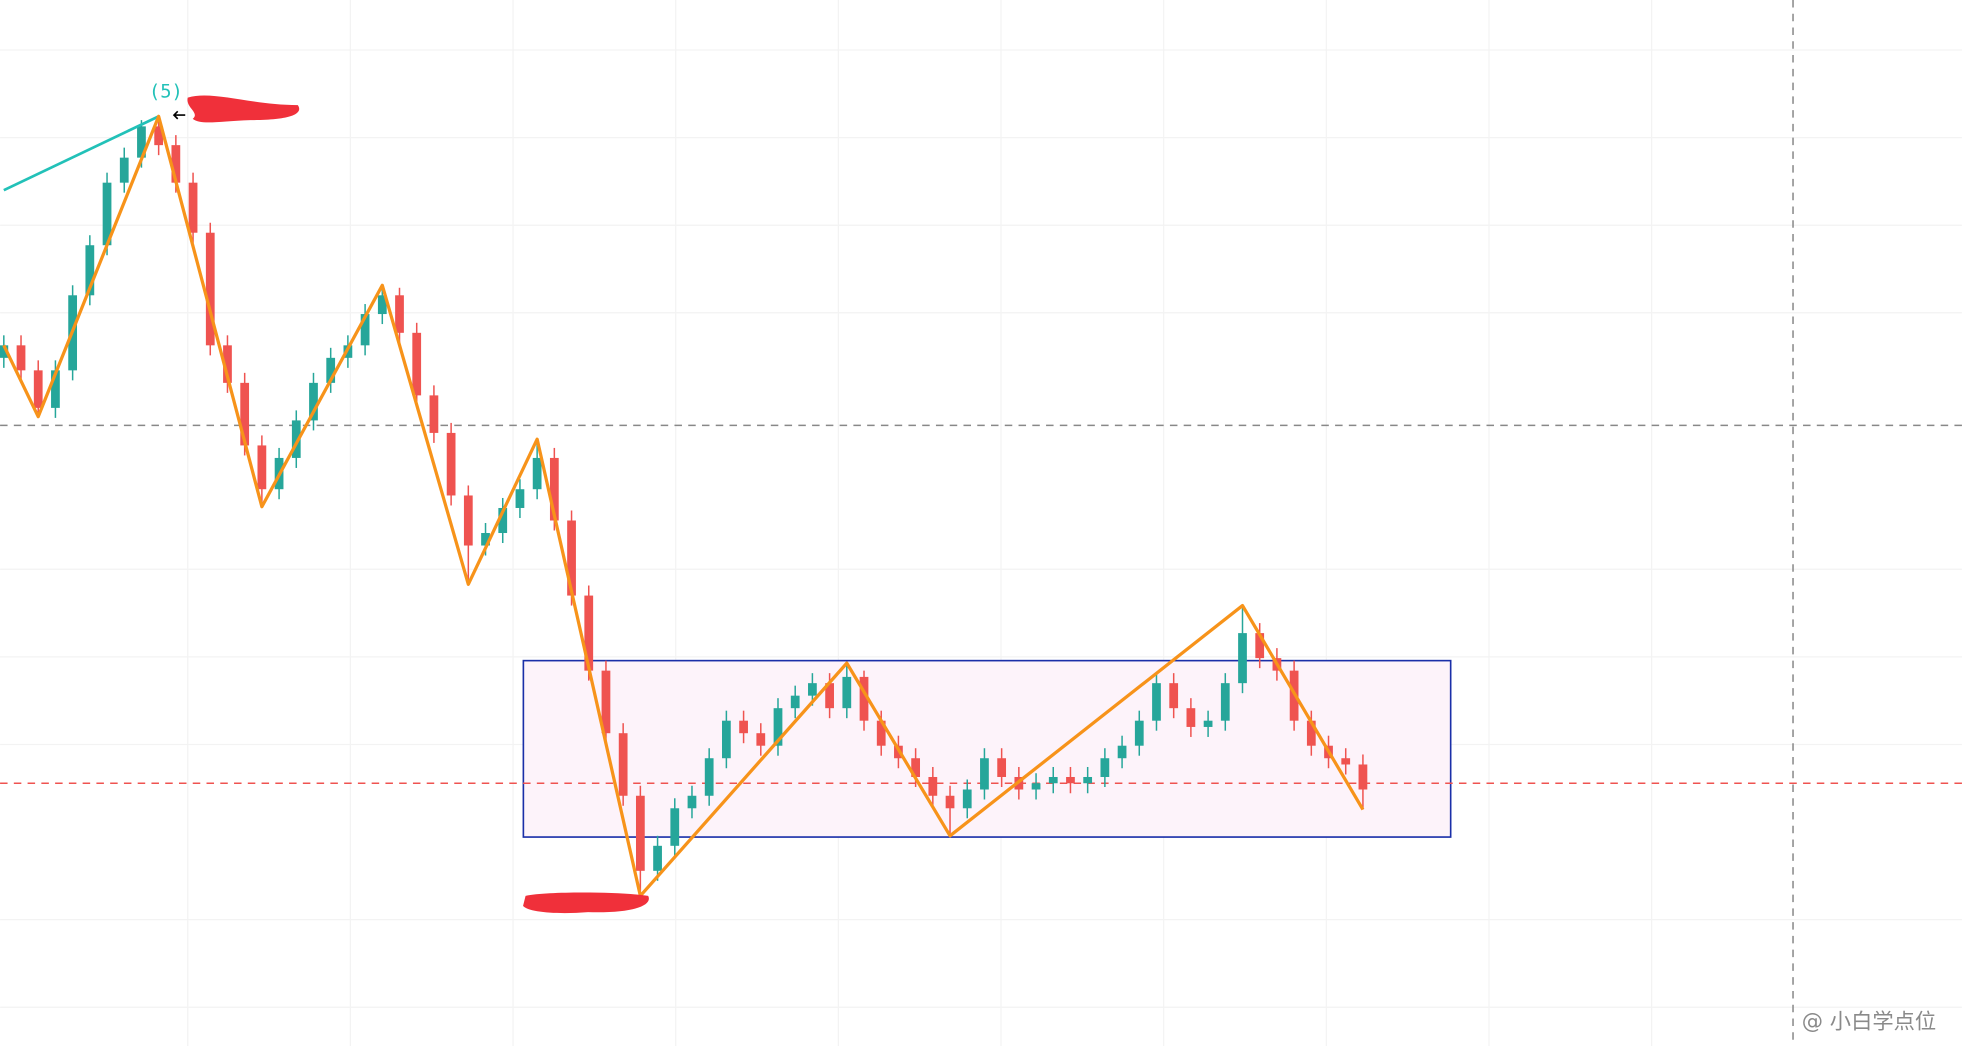 The image size is (1962, 1046). Describe the element at coordinates (1869, 1021) in the screenshot. I see `watermark: @ 小白学点位` at that location.